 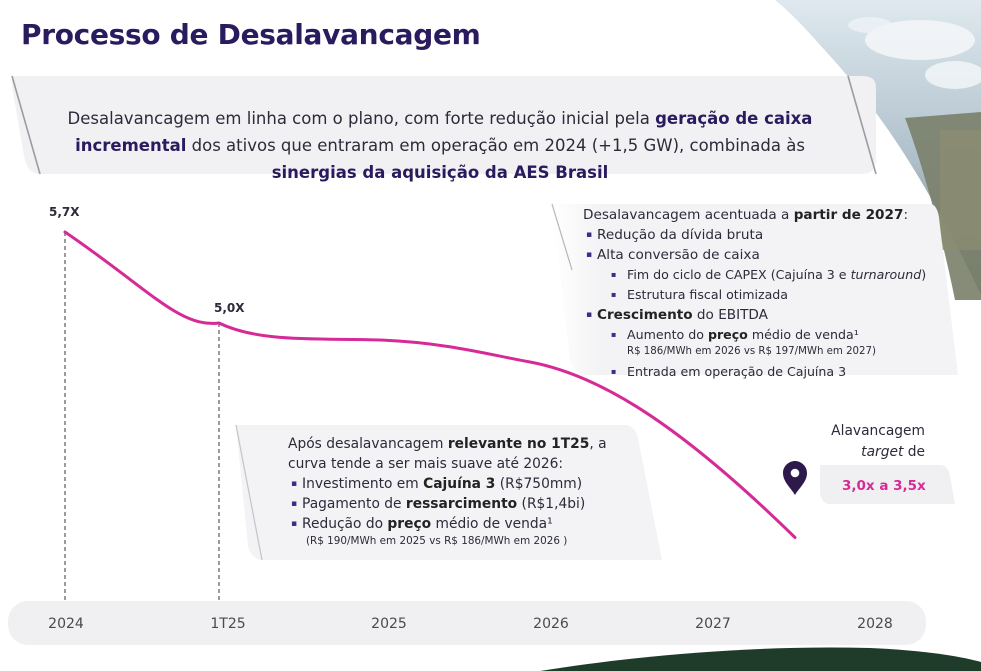 I want to click on list-item: Investimento em Cajuína 3 (R$750mm), so click(x=463, y=484).